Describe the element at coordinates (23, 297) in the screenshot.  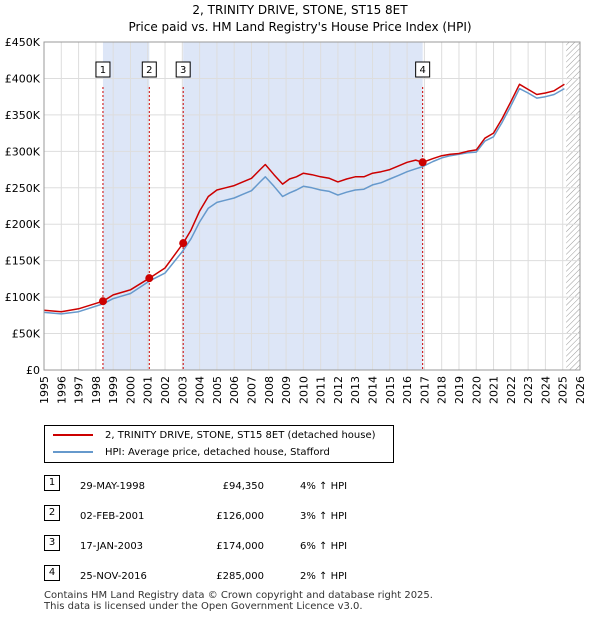
I see `y-tick-label: £100K` at that location.